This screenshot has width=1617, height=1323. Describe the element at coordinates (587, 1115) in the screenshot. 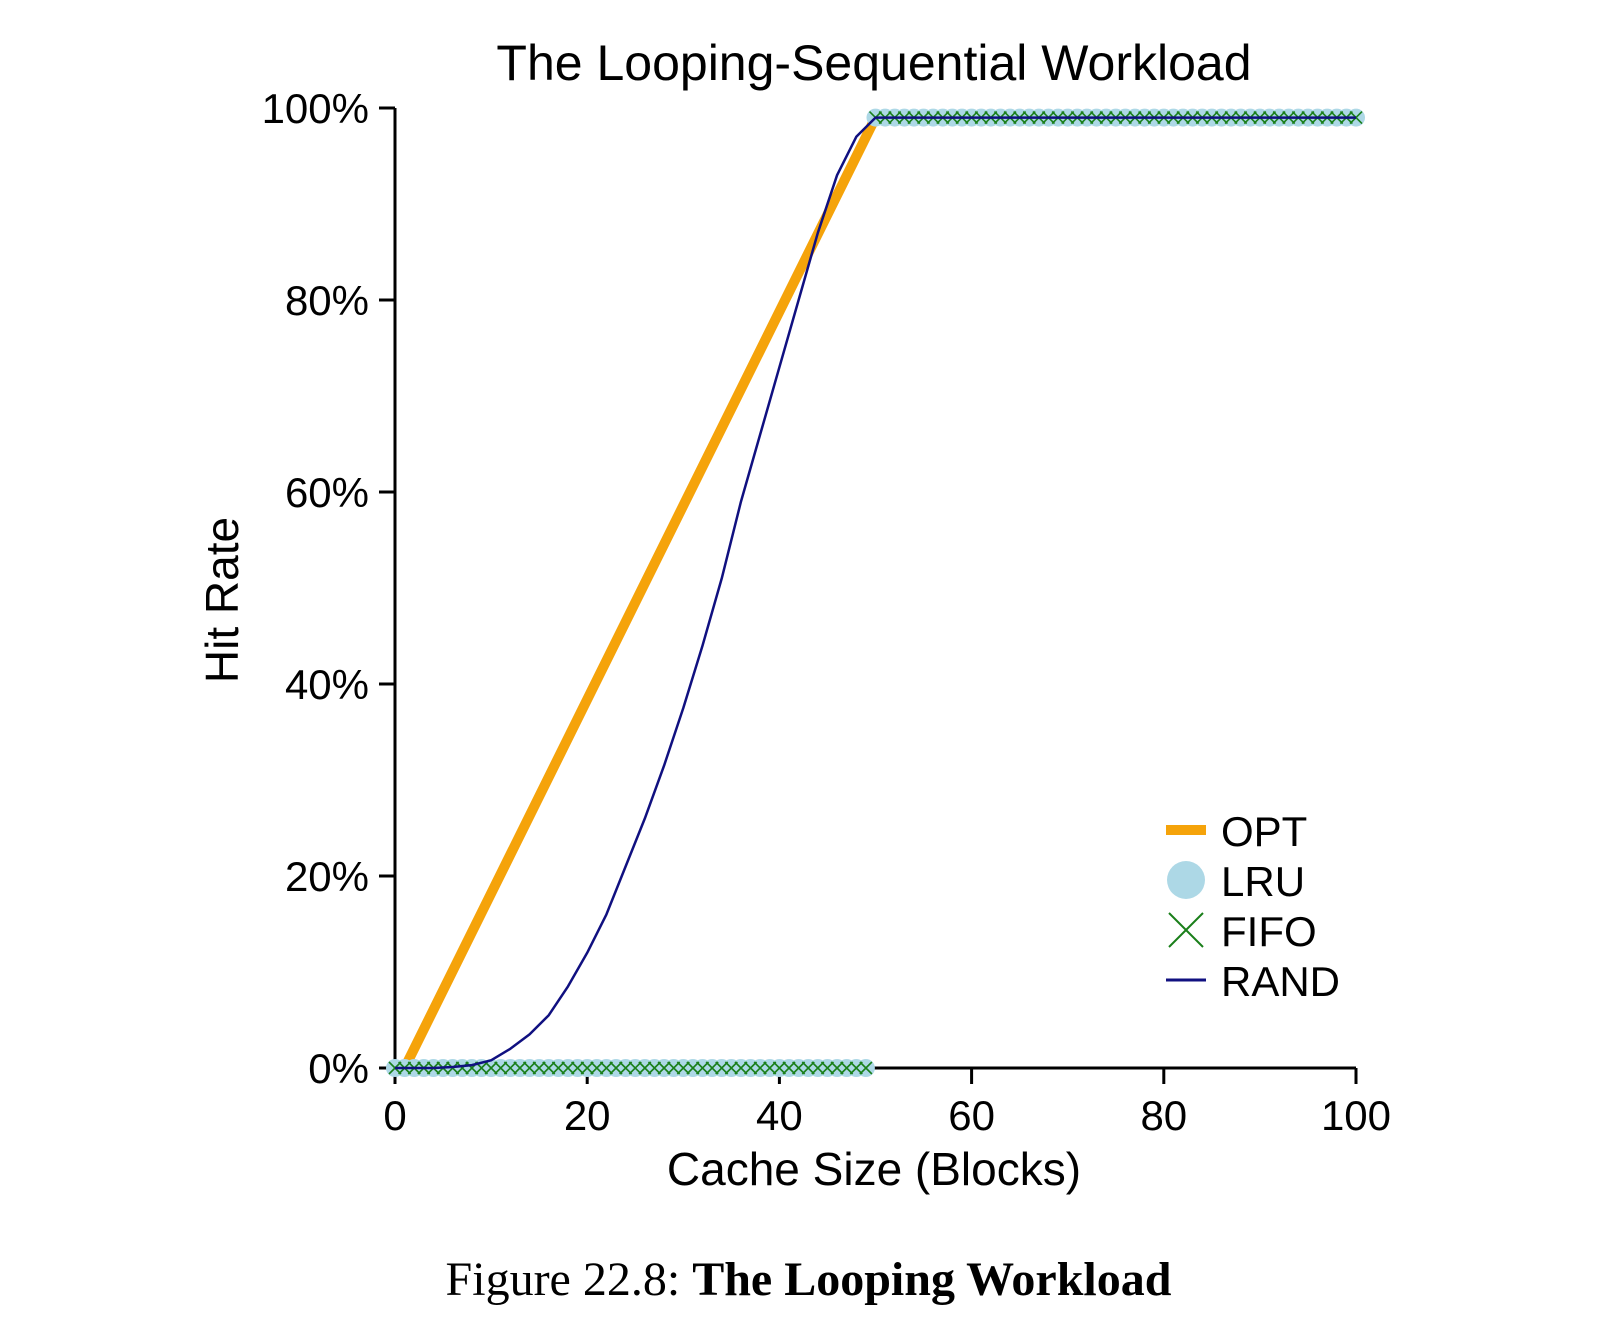

I see `x-tick-label: 20` at that location.